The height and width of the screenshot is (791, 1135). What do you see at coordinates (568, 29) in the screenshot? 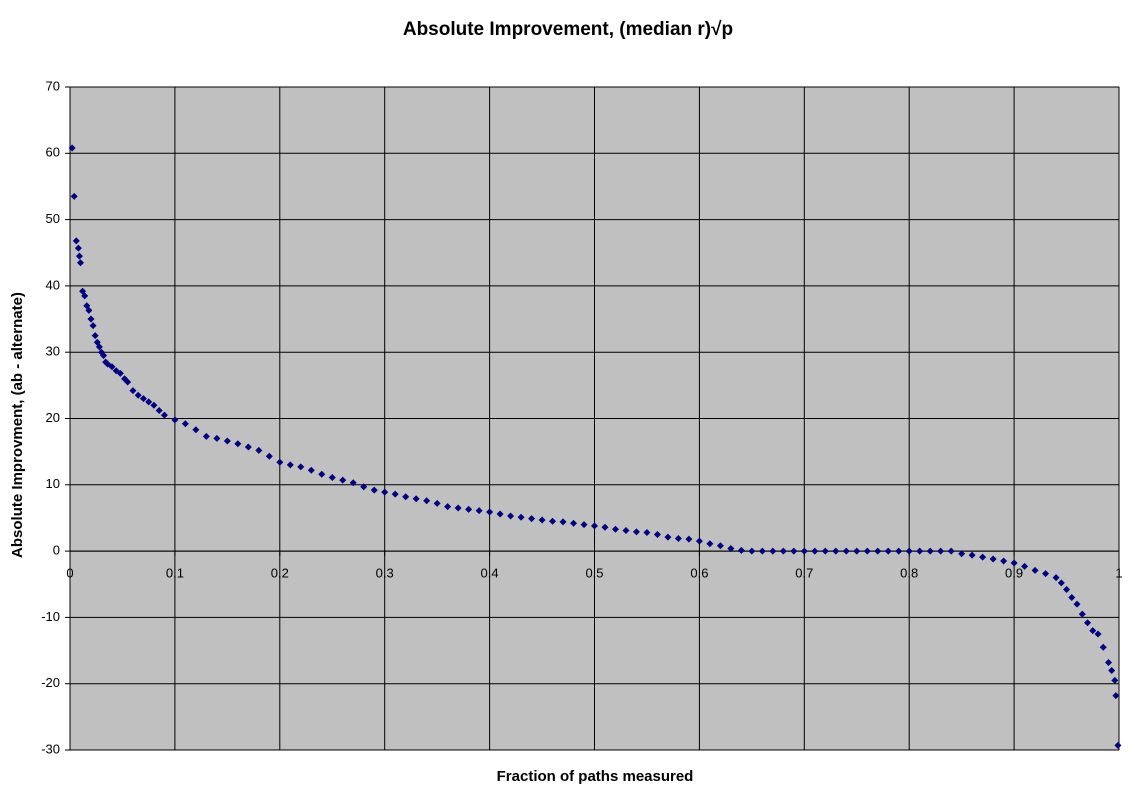
I see `chart-title: Absolute Improvement, (median r)√p` at bounding box center [568, 29].